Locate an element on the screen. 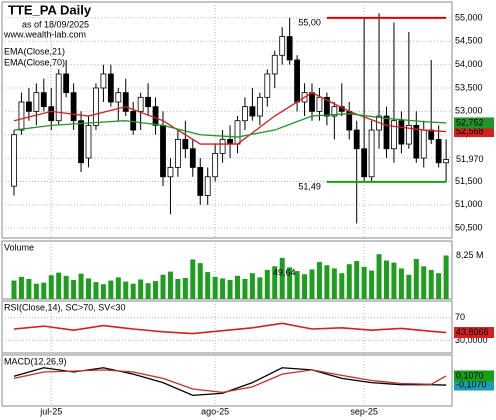 This screenshot has height=420, width=496. panel-title: RSI(Close,14), SC>70, SV<30 is located at coordinates (65, 307).